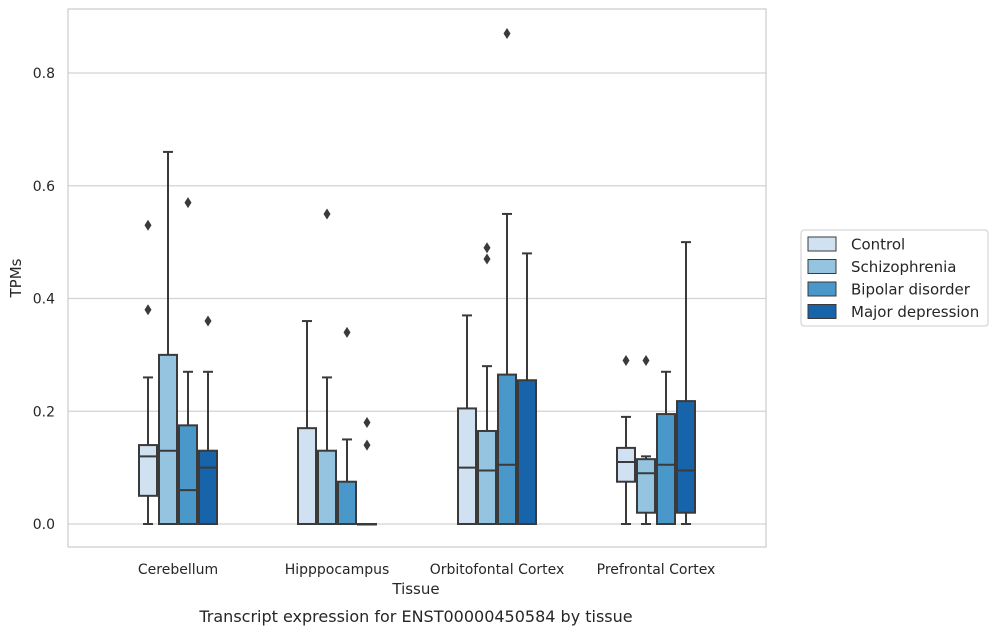 The height and width of the screenshot is (634, 997). I want to click on x-axis-title: Tissue, so click(415, 589).